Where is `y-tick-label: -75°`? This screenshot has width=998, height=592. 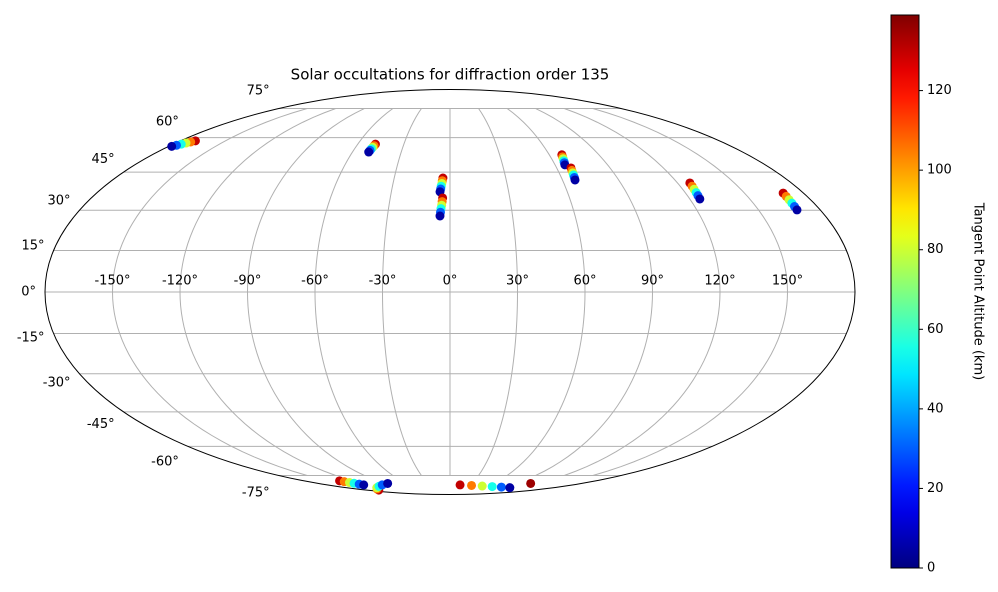 y-tick-label: -75° is located at coordinates (256, 492).